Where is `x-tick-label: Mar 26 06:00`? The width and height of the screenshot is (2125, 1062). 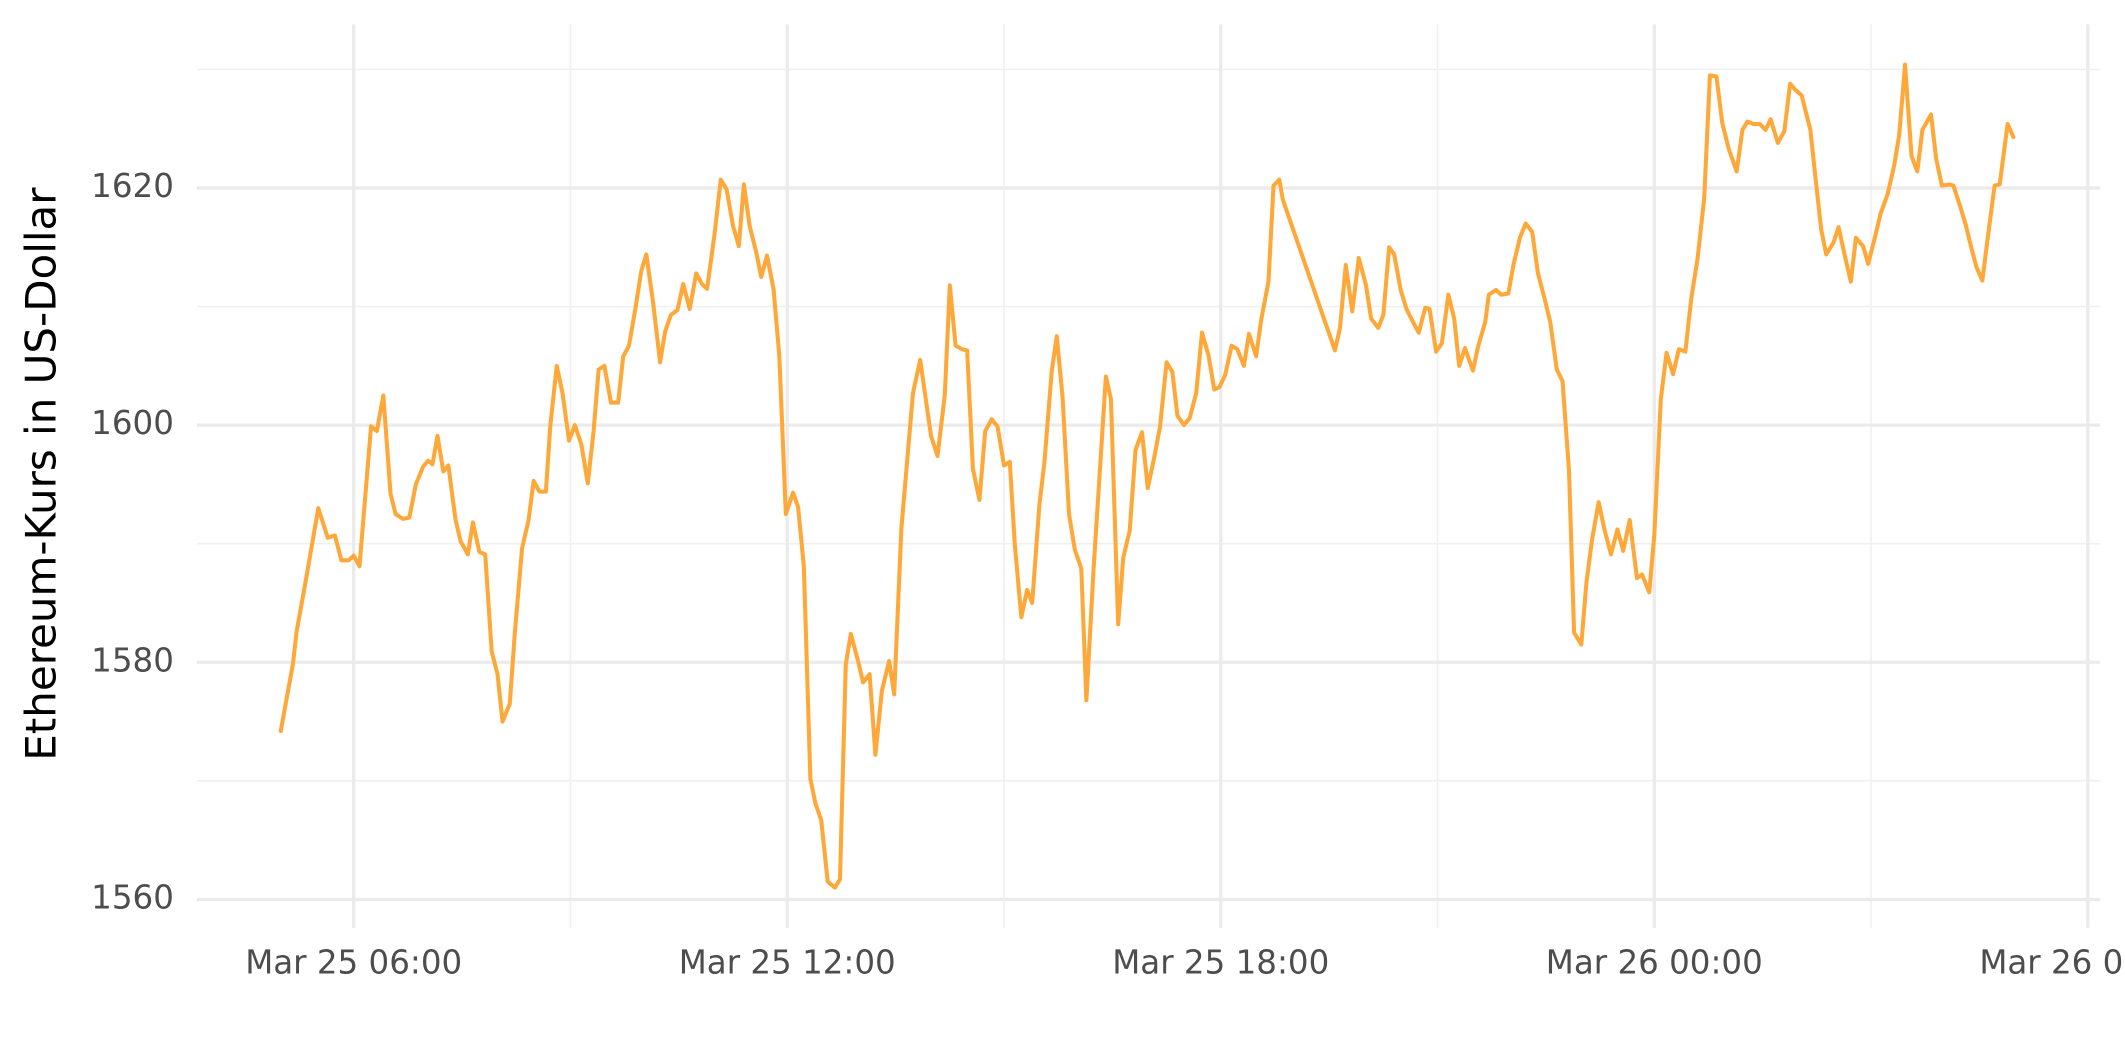 x-tick-label: Mar 26 06:00 is located at coordinates (2052, 962).